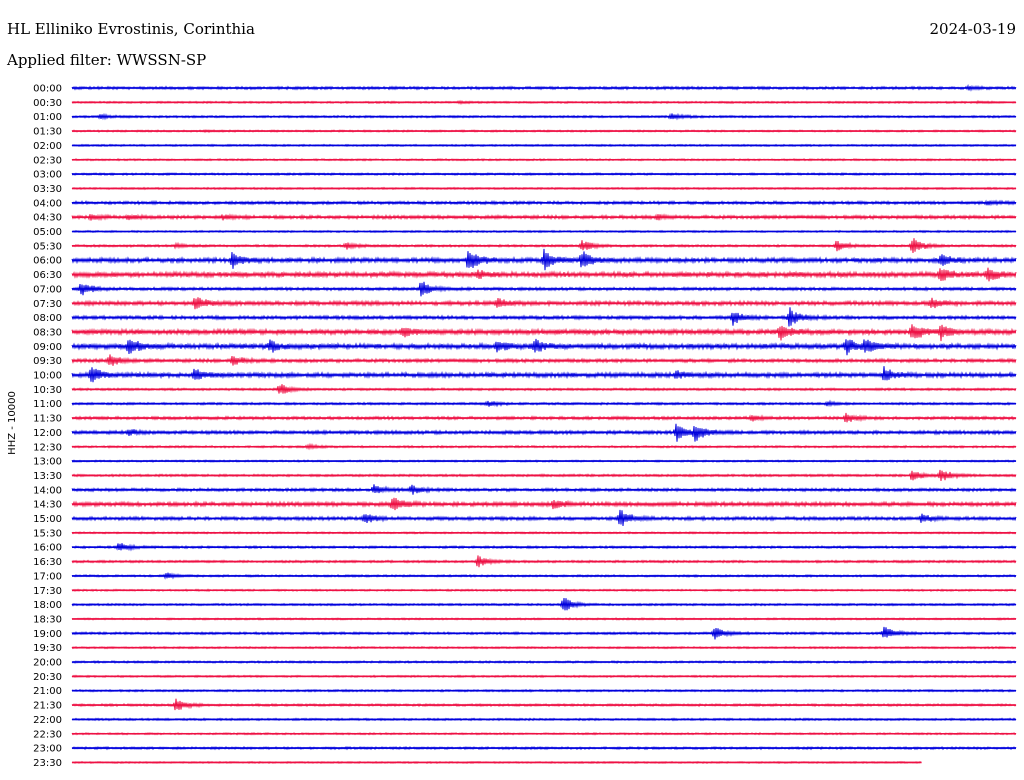 The image size is (1024, 780). What do you see at coordinates (47, 763) in the screenshot?
I see `row-time-label: 23:30` at bounding box center [47, 763].